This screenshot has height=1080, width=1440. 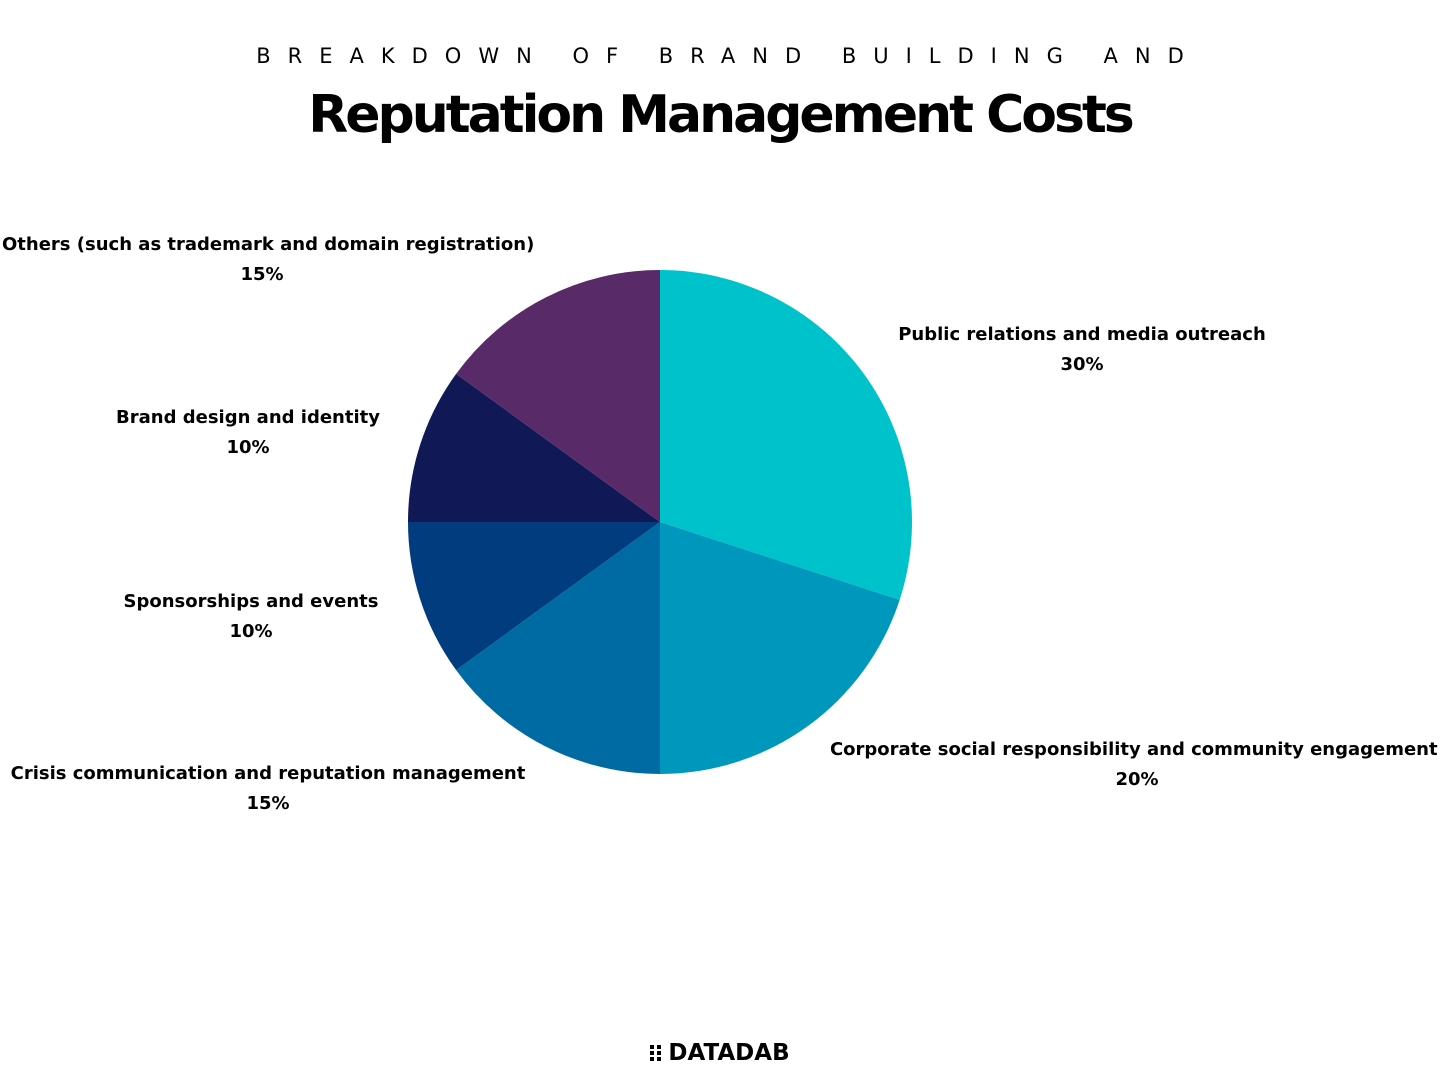 I want to click on brand-logo: DATADAB, so click(x=720, y=1053).